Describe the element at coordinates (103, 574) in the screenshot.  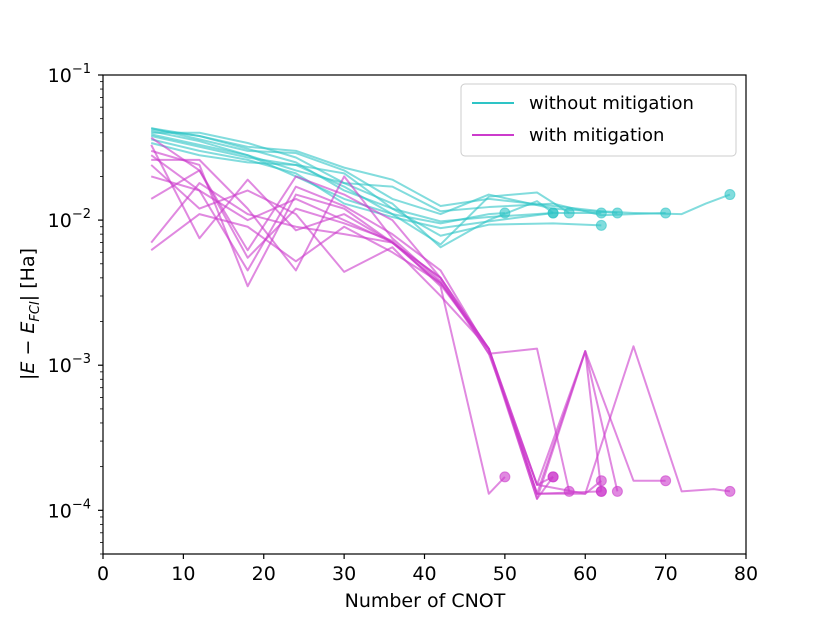
I see `x-tick-label: 0` at that location.